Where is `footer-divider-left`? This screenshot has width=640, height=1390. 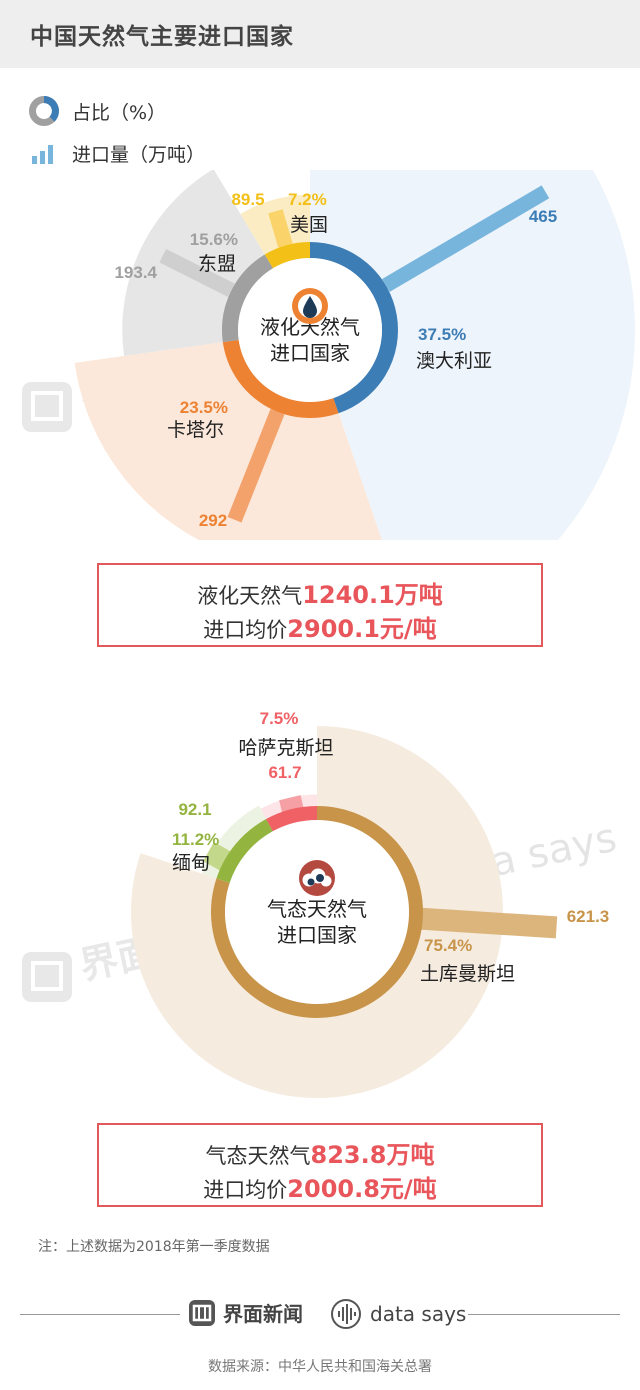 footer-divider-left is located at coordinates (100, 1314).